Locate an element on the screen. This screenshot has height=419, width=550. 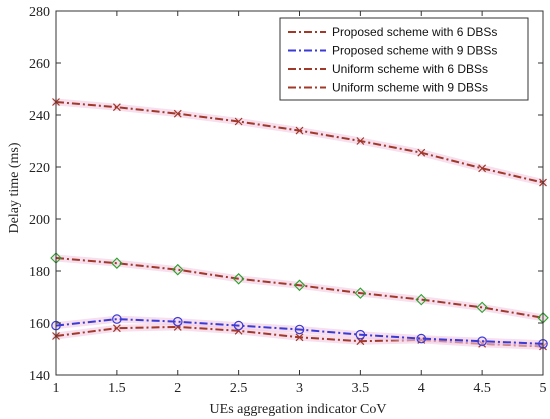
y-tick-label: 220 is located at coordinates (39, 168).